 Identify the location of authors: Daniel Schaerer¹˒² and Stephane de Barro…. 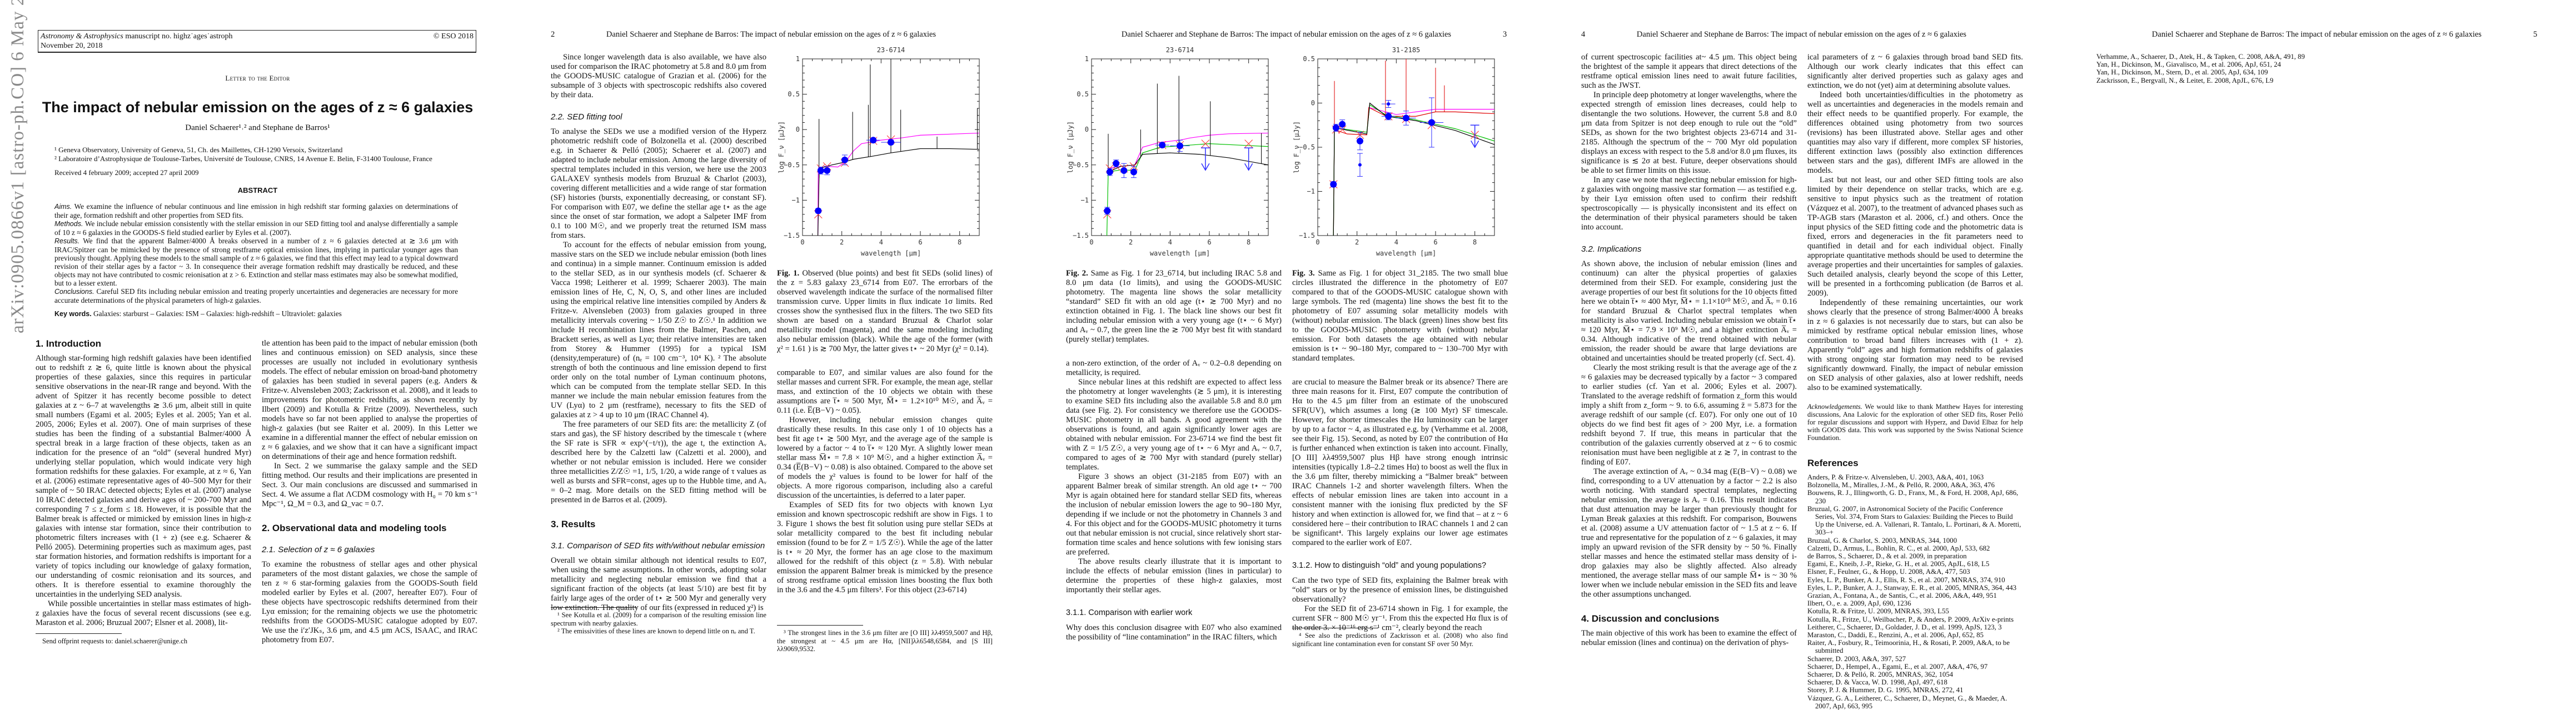
(257, 127).